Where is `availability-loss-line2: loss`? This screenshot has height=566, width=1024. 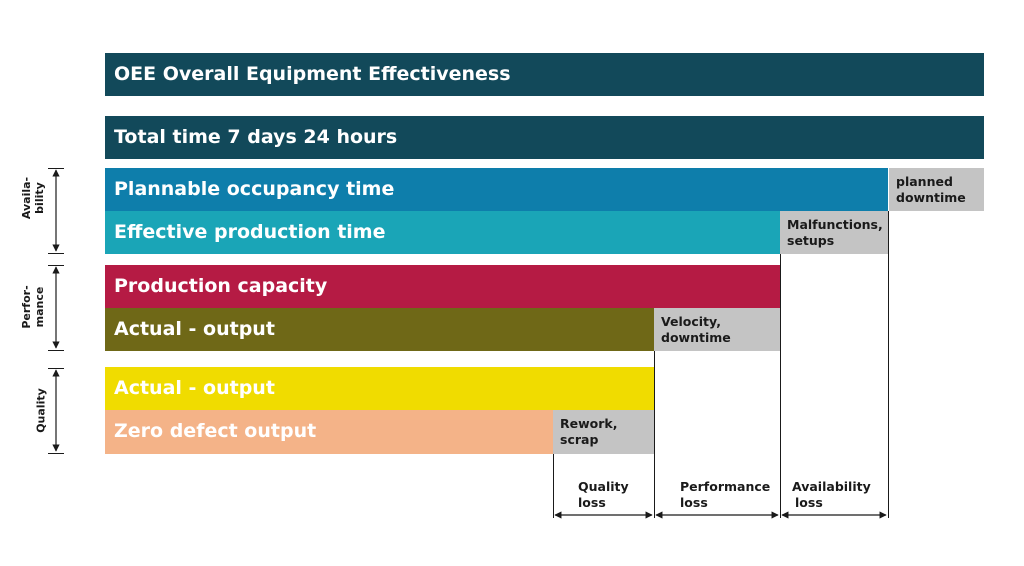 availability-loss-line2: loss is located at coordinates (809, 502).